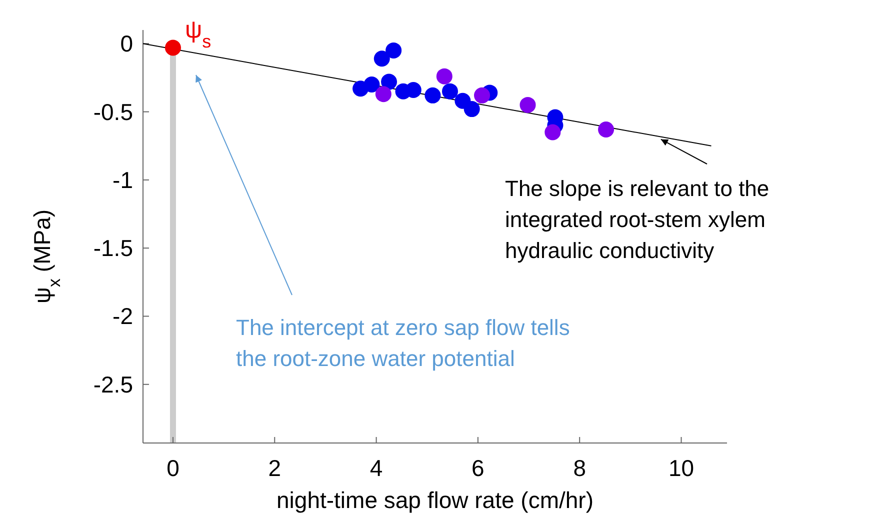  What do you see at coordinates (113, 111) in the screenshot?
I see `y-tick-label: -0.5` at bounding box center [113, 111].